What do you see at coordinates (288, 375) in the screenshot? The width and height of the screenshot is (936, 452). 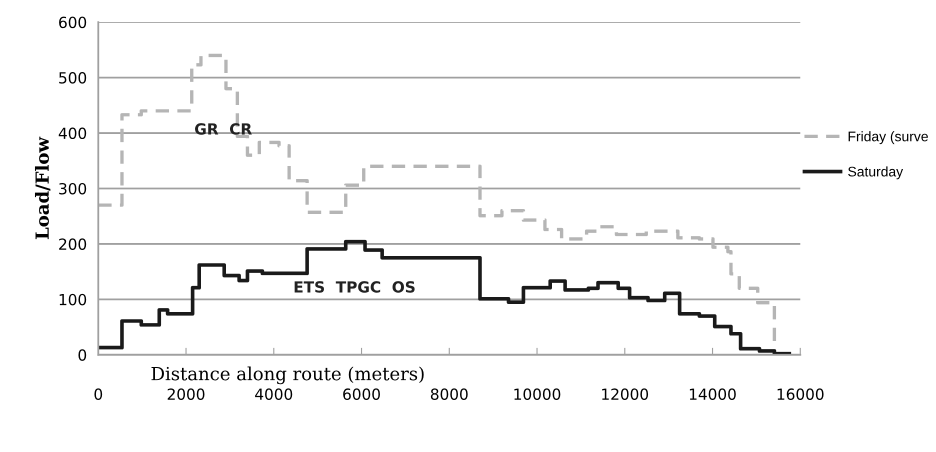 I see `x-axis-title: Distance along route (meters)` at bounding box center [288, 375].